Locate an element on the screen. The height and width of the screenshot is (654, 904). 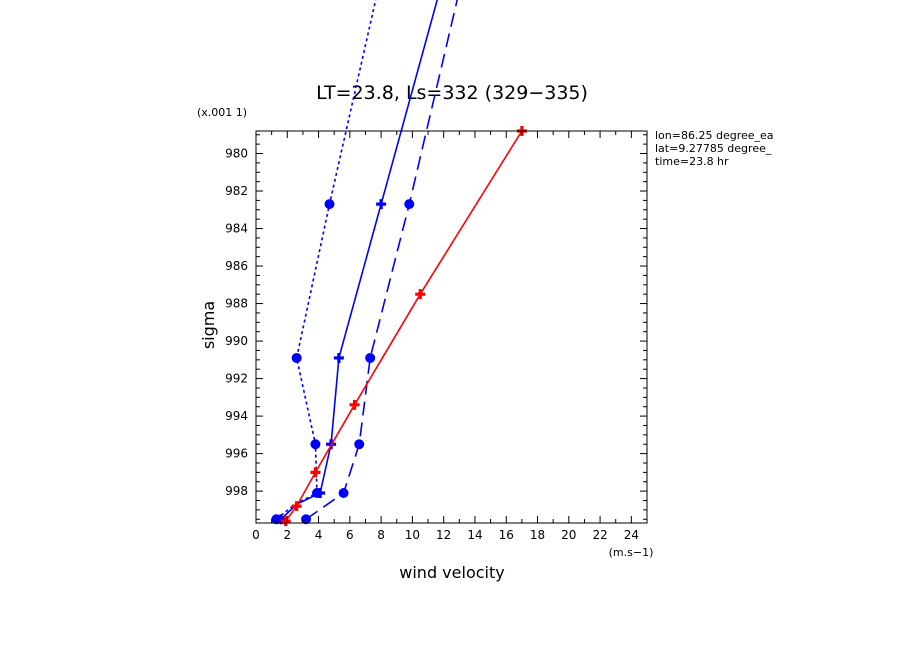
x-units-label: (m.s−1) is located at coordinates (631, 552).